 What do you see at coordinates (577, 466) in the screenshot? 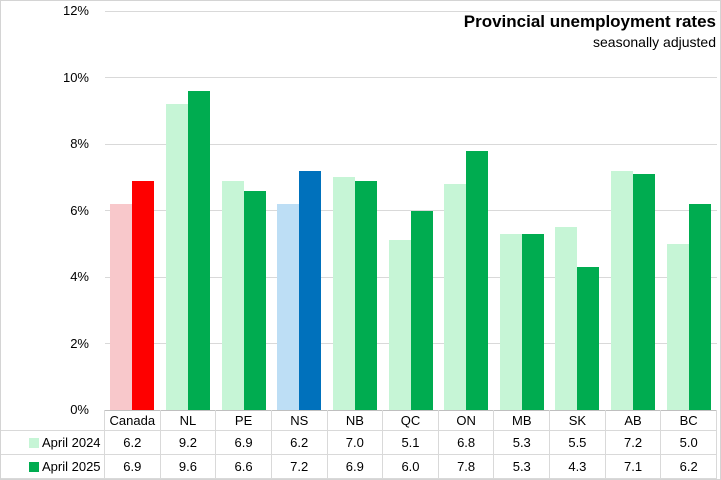
I see `table-value: 4.3` at bounding box center [577, 466].